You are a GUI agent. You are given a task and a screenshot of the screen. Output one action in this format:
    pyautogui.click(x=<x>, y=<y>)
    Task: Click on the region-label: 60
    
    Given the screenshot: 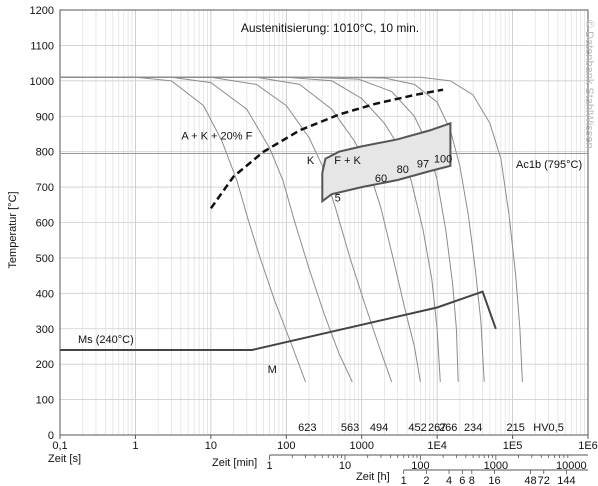 What is the action you would take?
    pyautogui.click(x=381, y=179)
    